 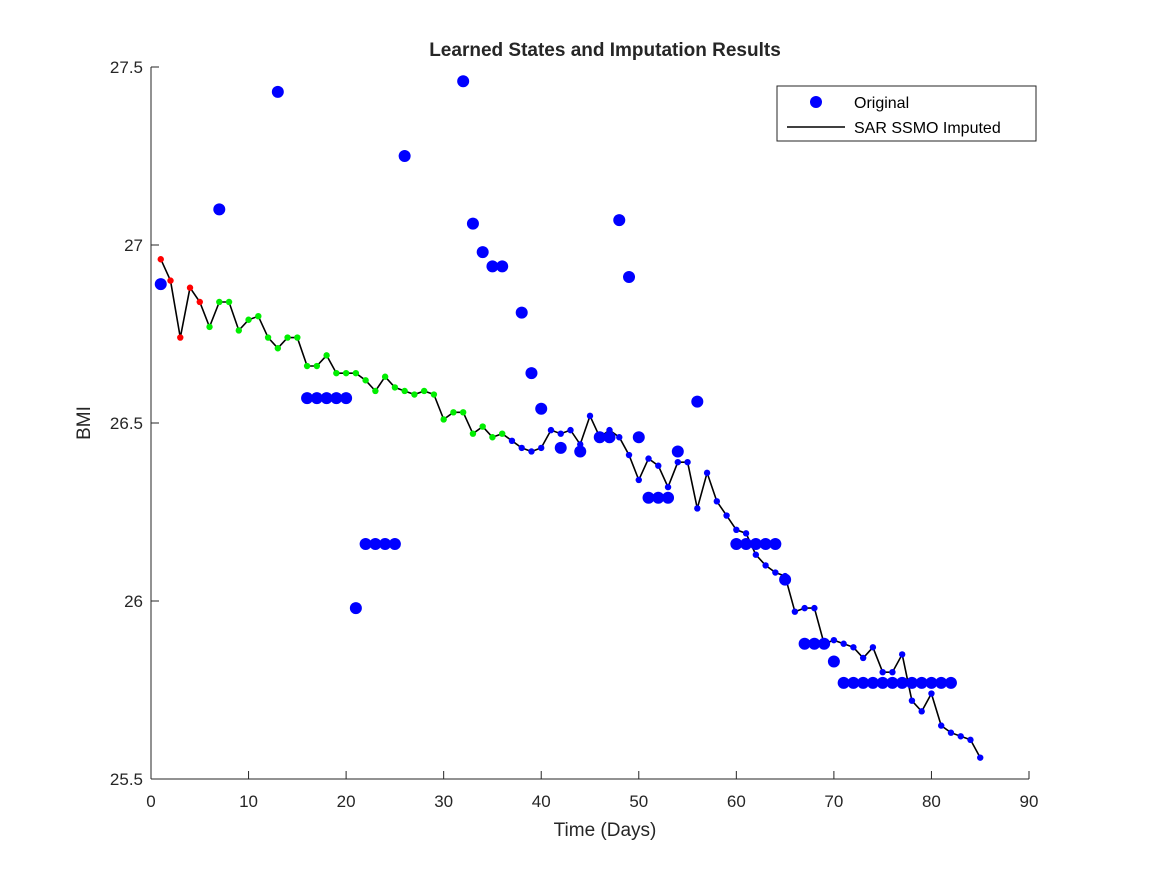 I want to click on x-tick-label: 80, so click(x=931, y=801).